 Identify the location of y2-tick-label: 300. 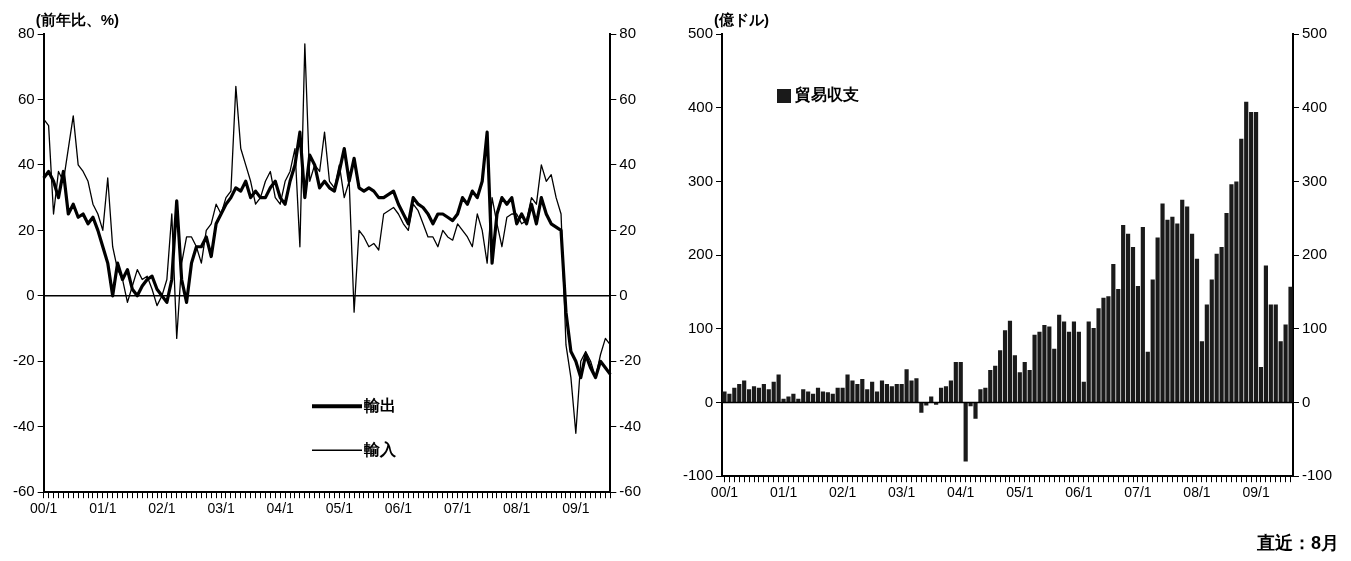
(1314, 180).